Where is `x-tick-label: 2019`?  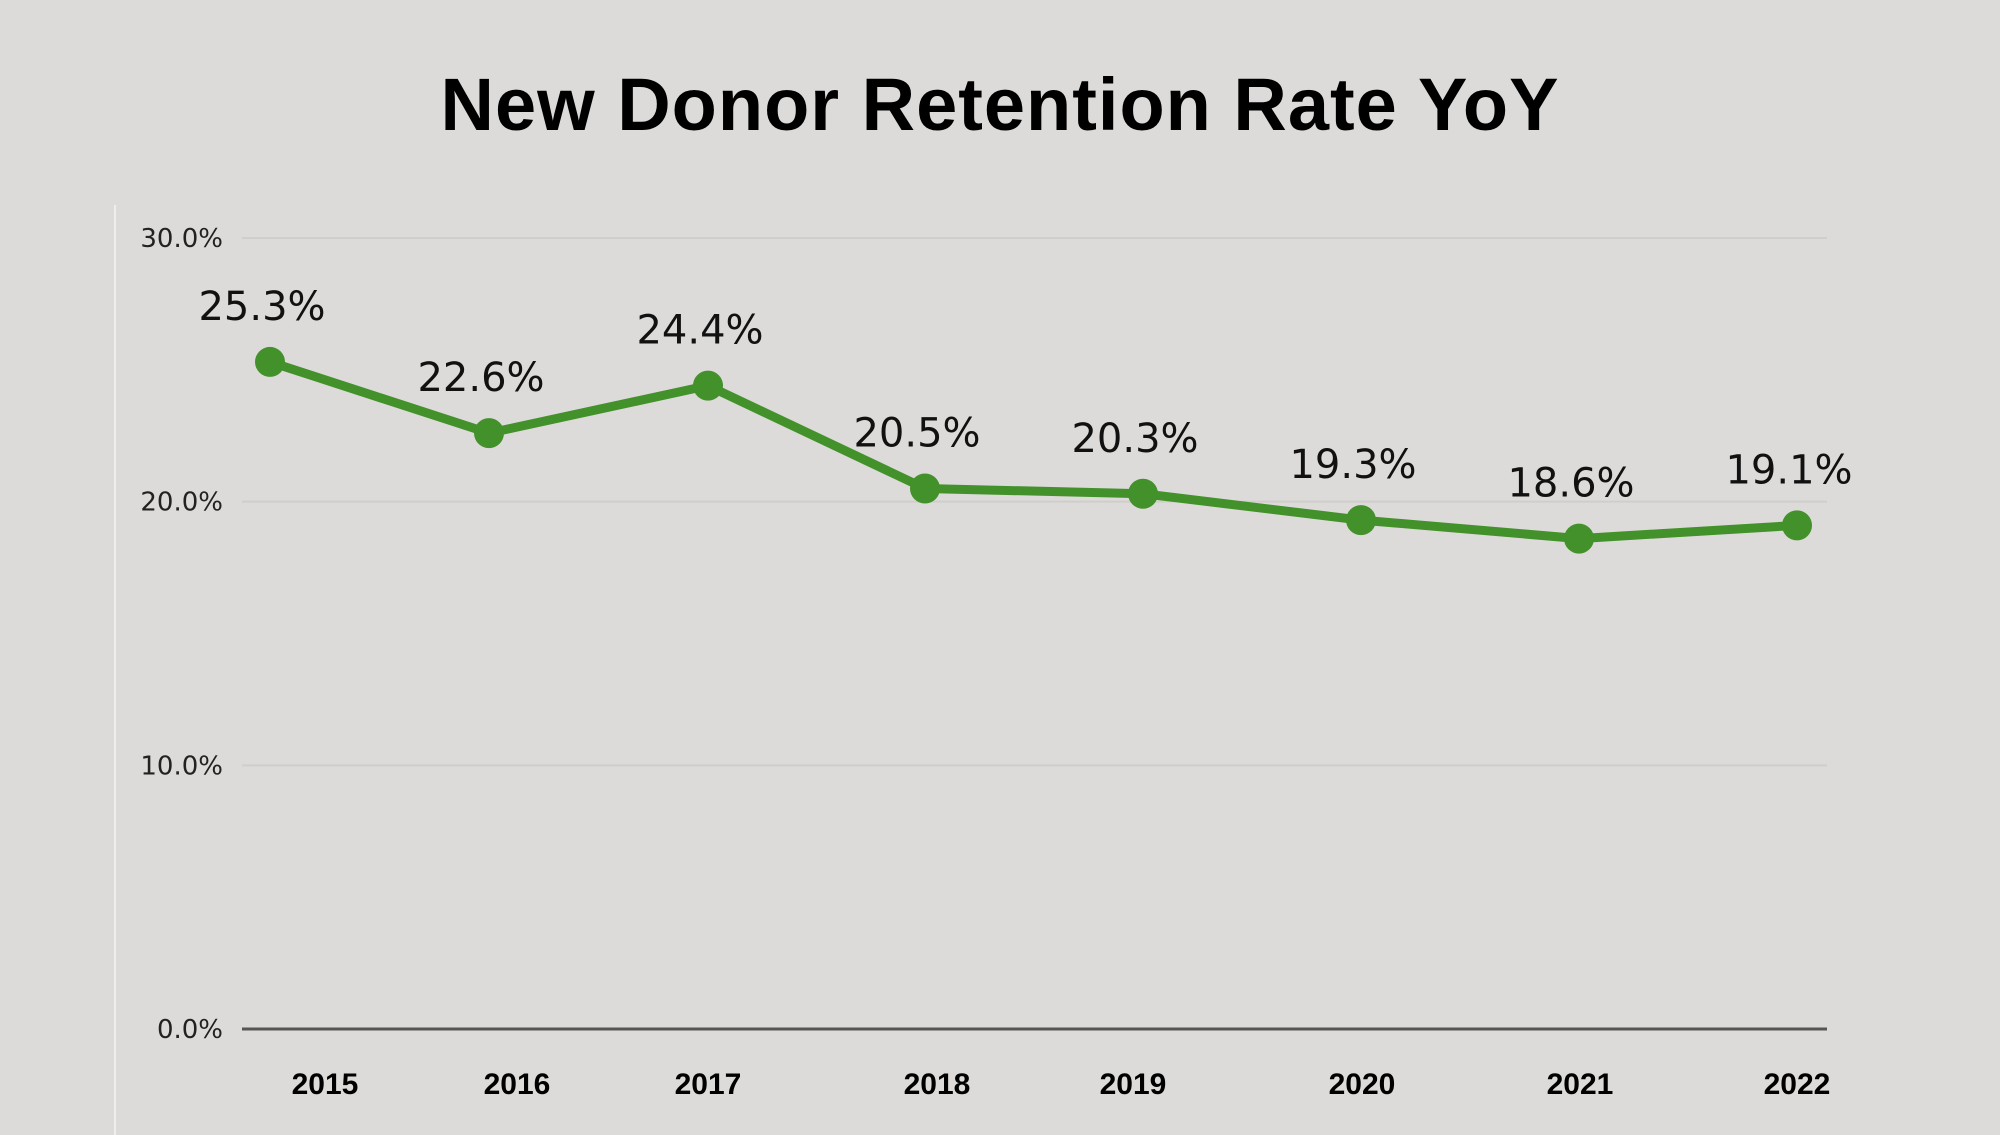 x-tick-label: 2019 is located at coordinates (1133, 1084).